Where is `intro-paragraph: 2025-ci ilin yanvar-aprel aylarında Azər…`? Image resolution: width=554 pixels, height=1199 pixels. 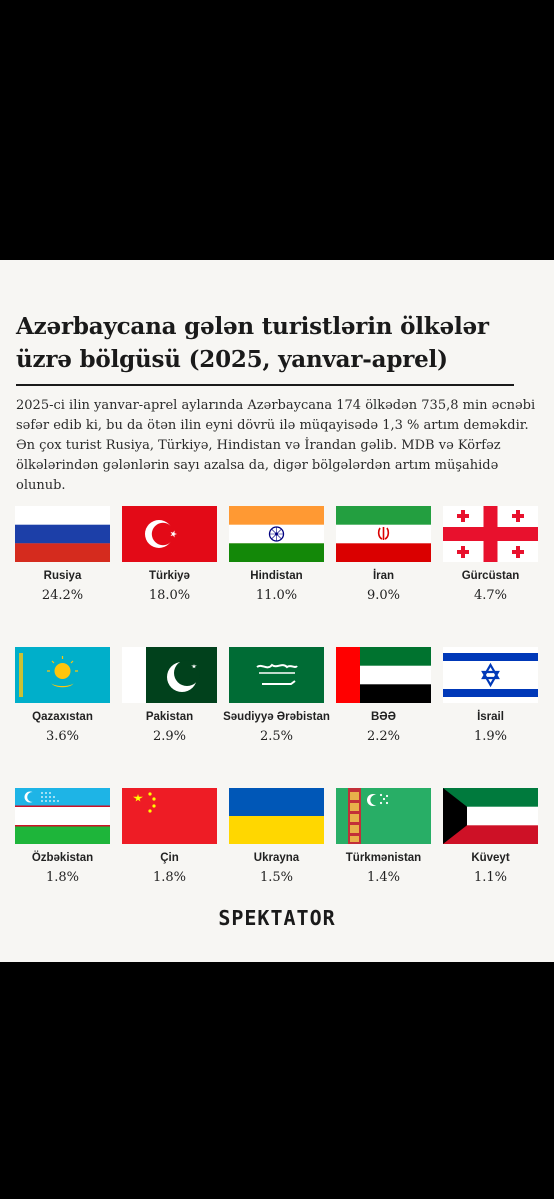
intro-paragraph: 2025-ci ilin yanvar-aprel aylarında Azər… is located at coordinates (276, 445).